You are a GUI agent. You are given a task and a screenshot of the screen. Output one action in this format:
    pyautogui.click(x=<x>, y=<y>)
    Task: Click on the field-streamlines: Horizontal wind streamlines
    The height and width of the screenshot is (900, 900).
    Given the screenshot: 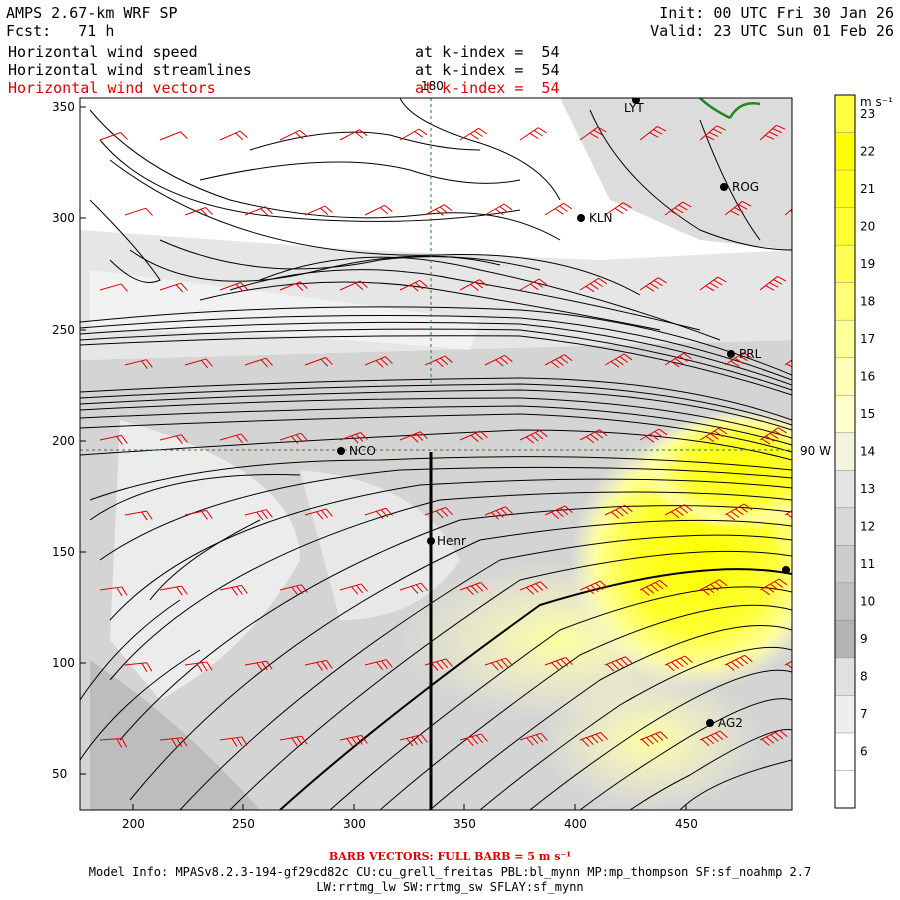 What is the action you would take?
    pyautogui.click(x=130, y=70)
    